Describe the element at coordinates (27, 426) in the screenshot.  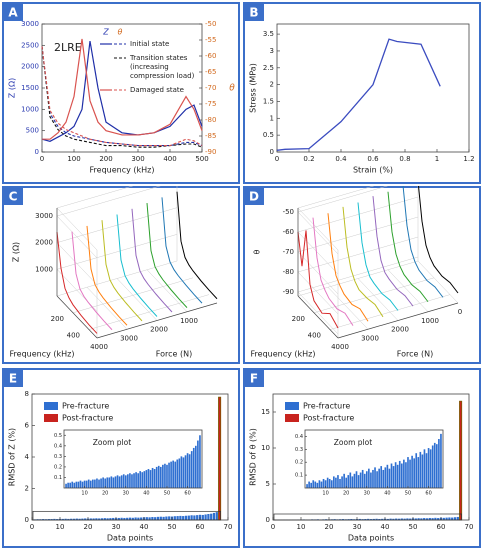
I see `y-tick-label: 6` at that location.